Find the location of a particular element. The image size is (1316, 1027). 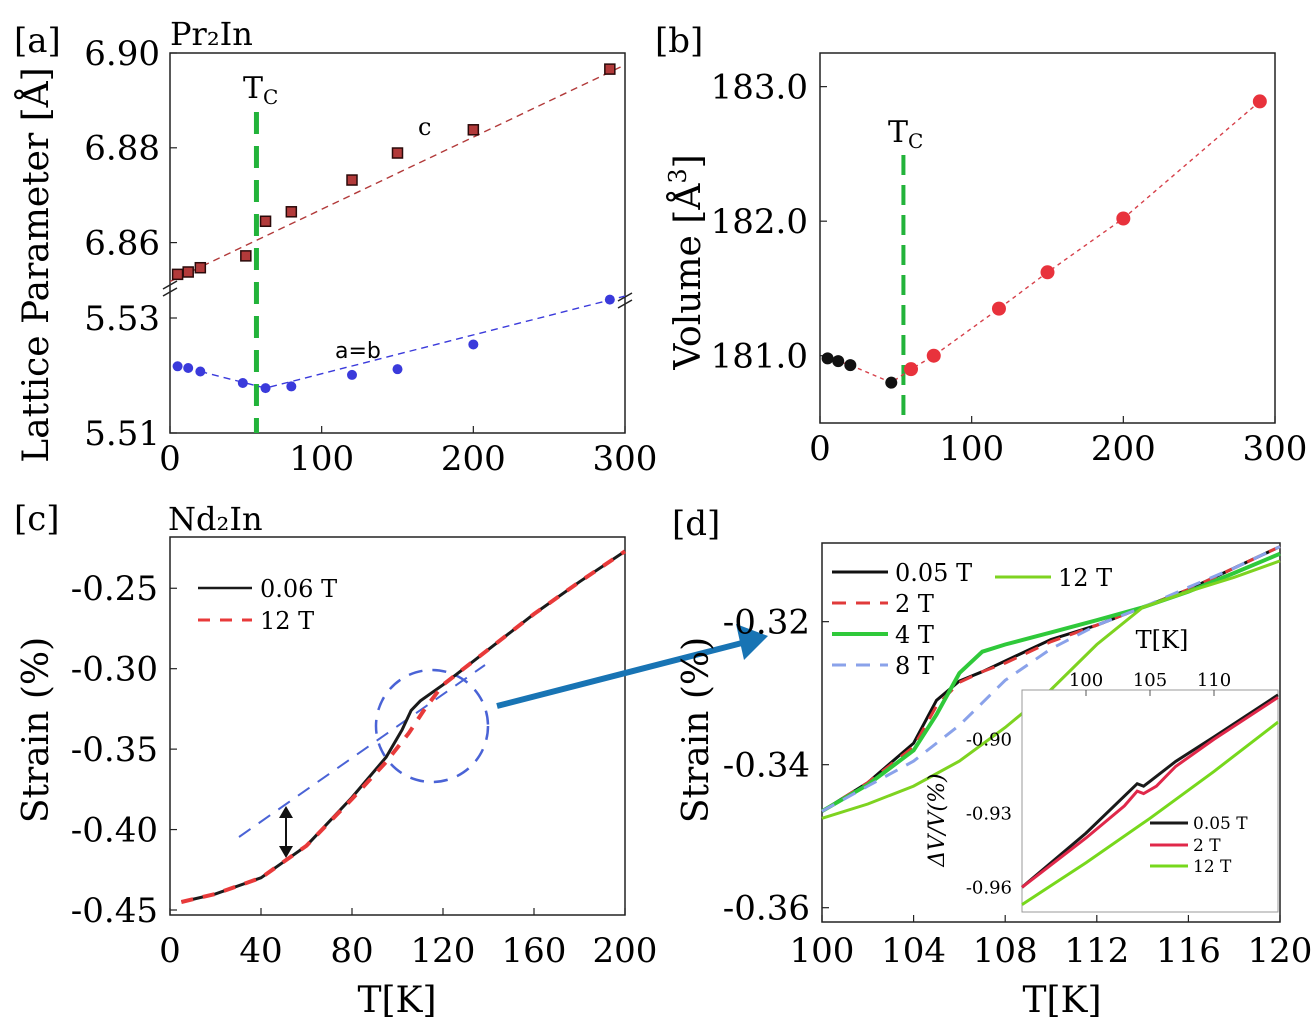

transition-highlight-circle is located at coordinates (432, 726).